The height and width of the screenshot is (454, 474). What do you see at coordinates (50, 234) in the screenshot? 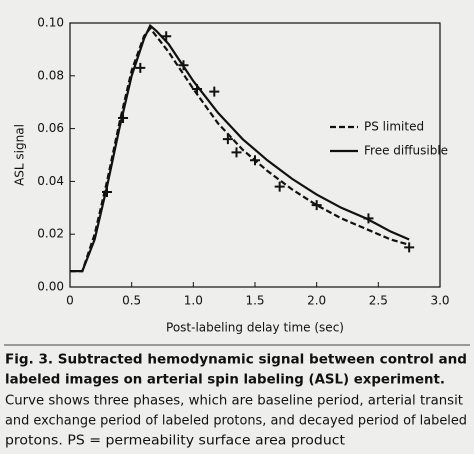
I see `y-tick-label: 0.02` at bounding box center [50, 234].